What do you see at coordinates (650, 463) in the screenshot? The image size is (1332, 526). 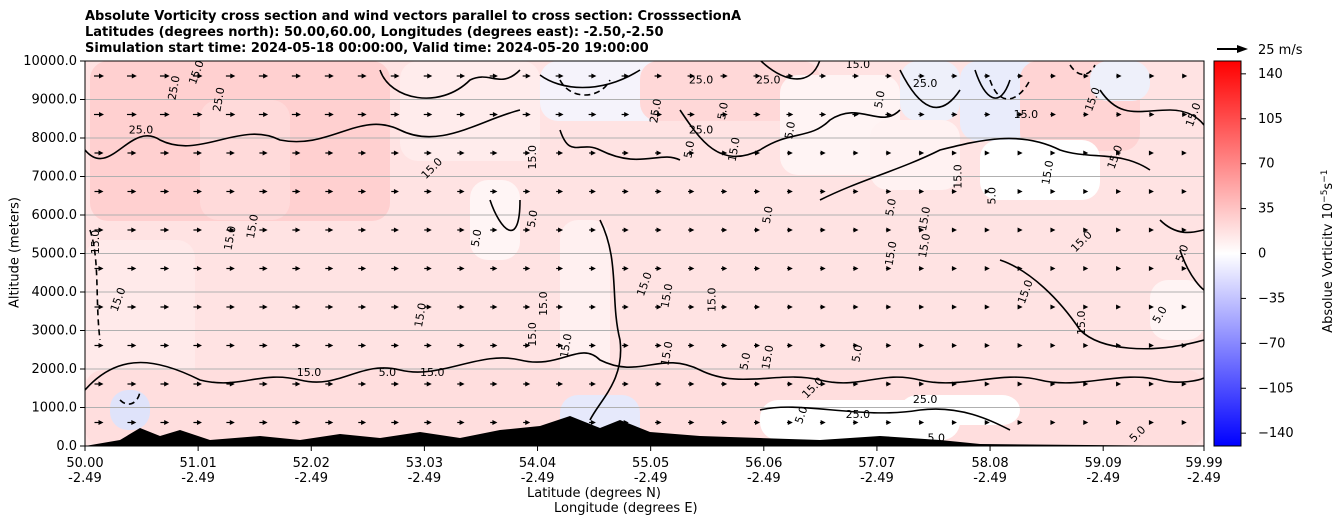 I see `x-tick-label-lat: 55.05` at bounding box center [650, 463].